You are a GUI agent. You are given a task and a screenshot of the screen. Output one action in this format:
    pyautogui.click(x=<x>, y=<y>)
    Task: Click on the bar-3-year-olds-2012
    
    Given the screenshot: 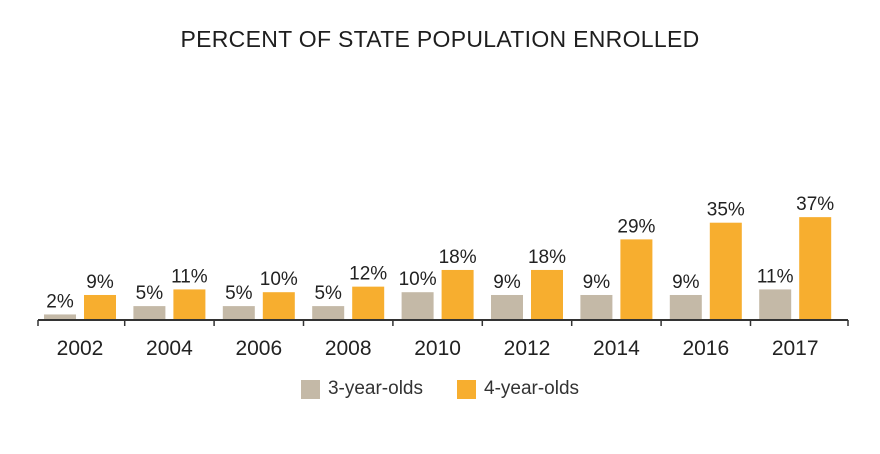 What is the action you would take?
    pyautogui.click(x=507, y=307)
    